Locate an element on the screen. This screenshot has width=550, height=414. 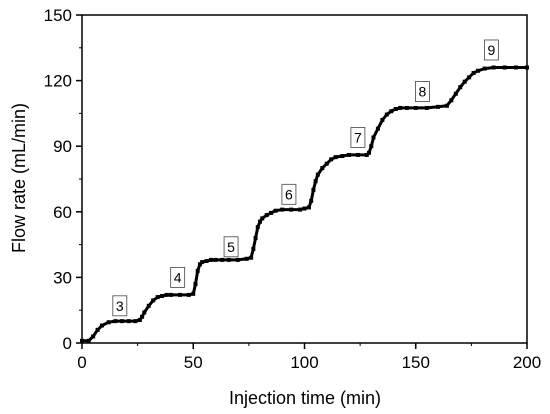
y-tick-label: 120 is located at coordinates (58, 81).